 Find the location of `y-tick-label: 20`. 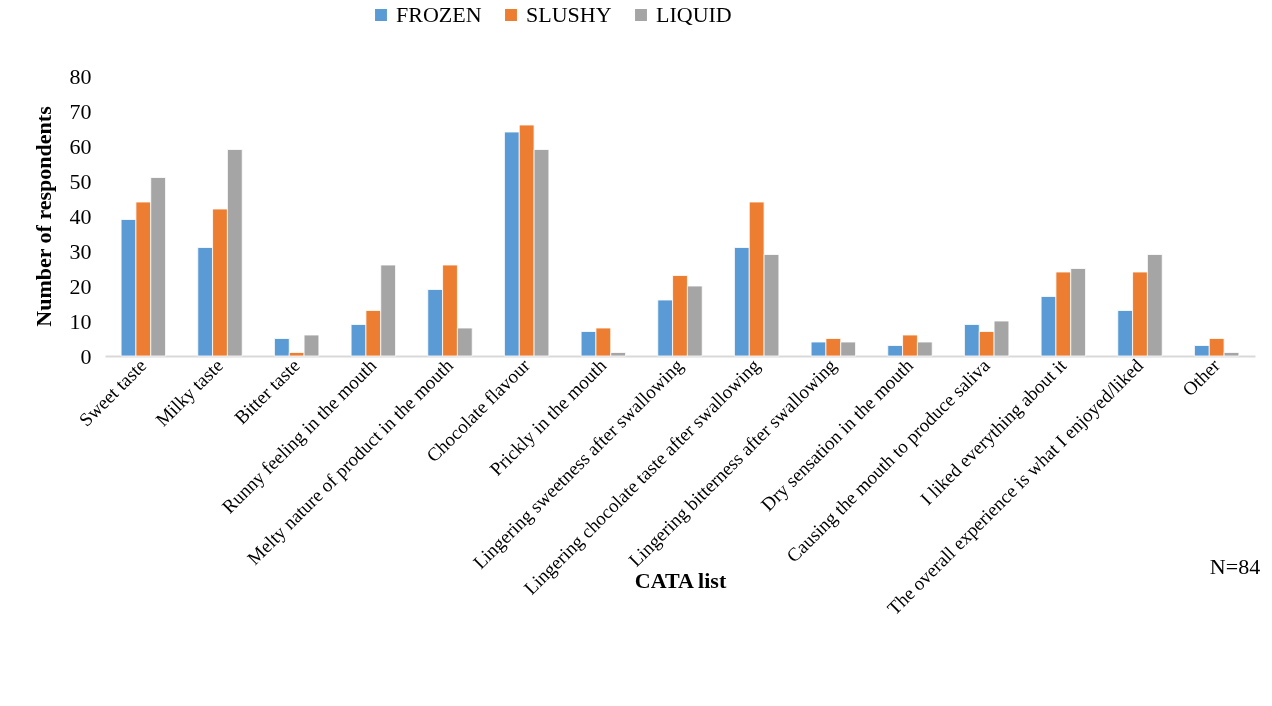

y-tick-label: 20 is located at coordinates (80, 286).